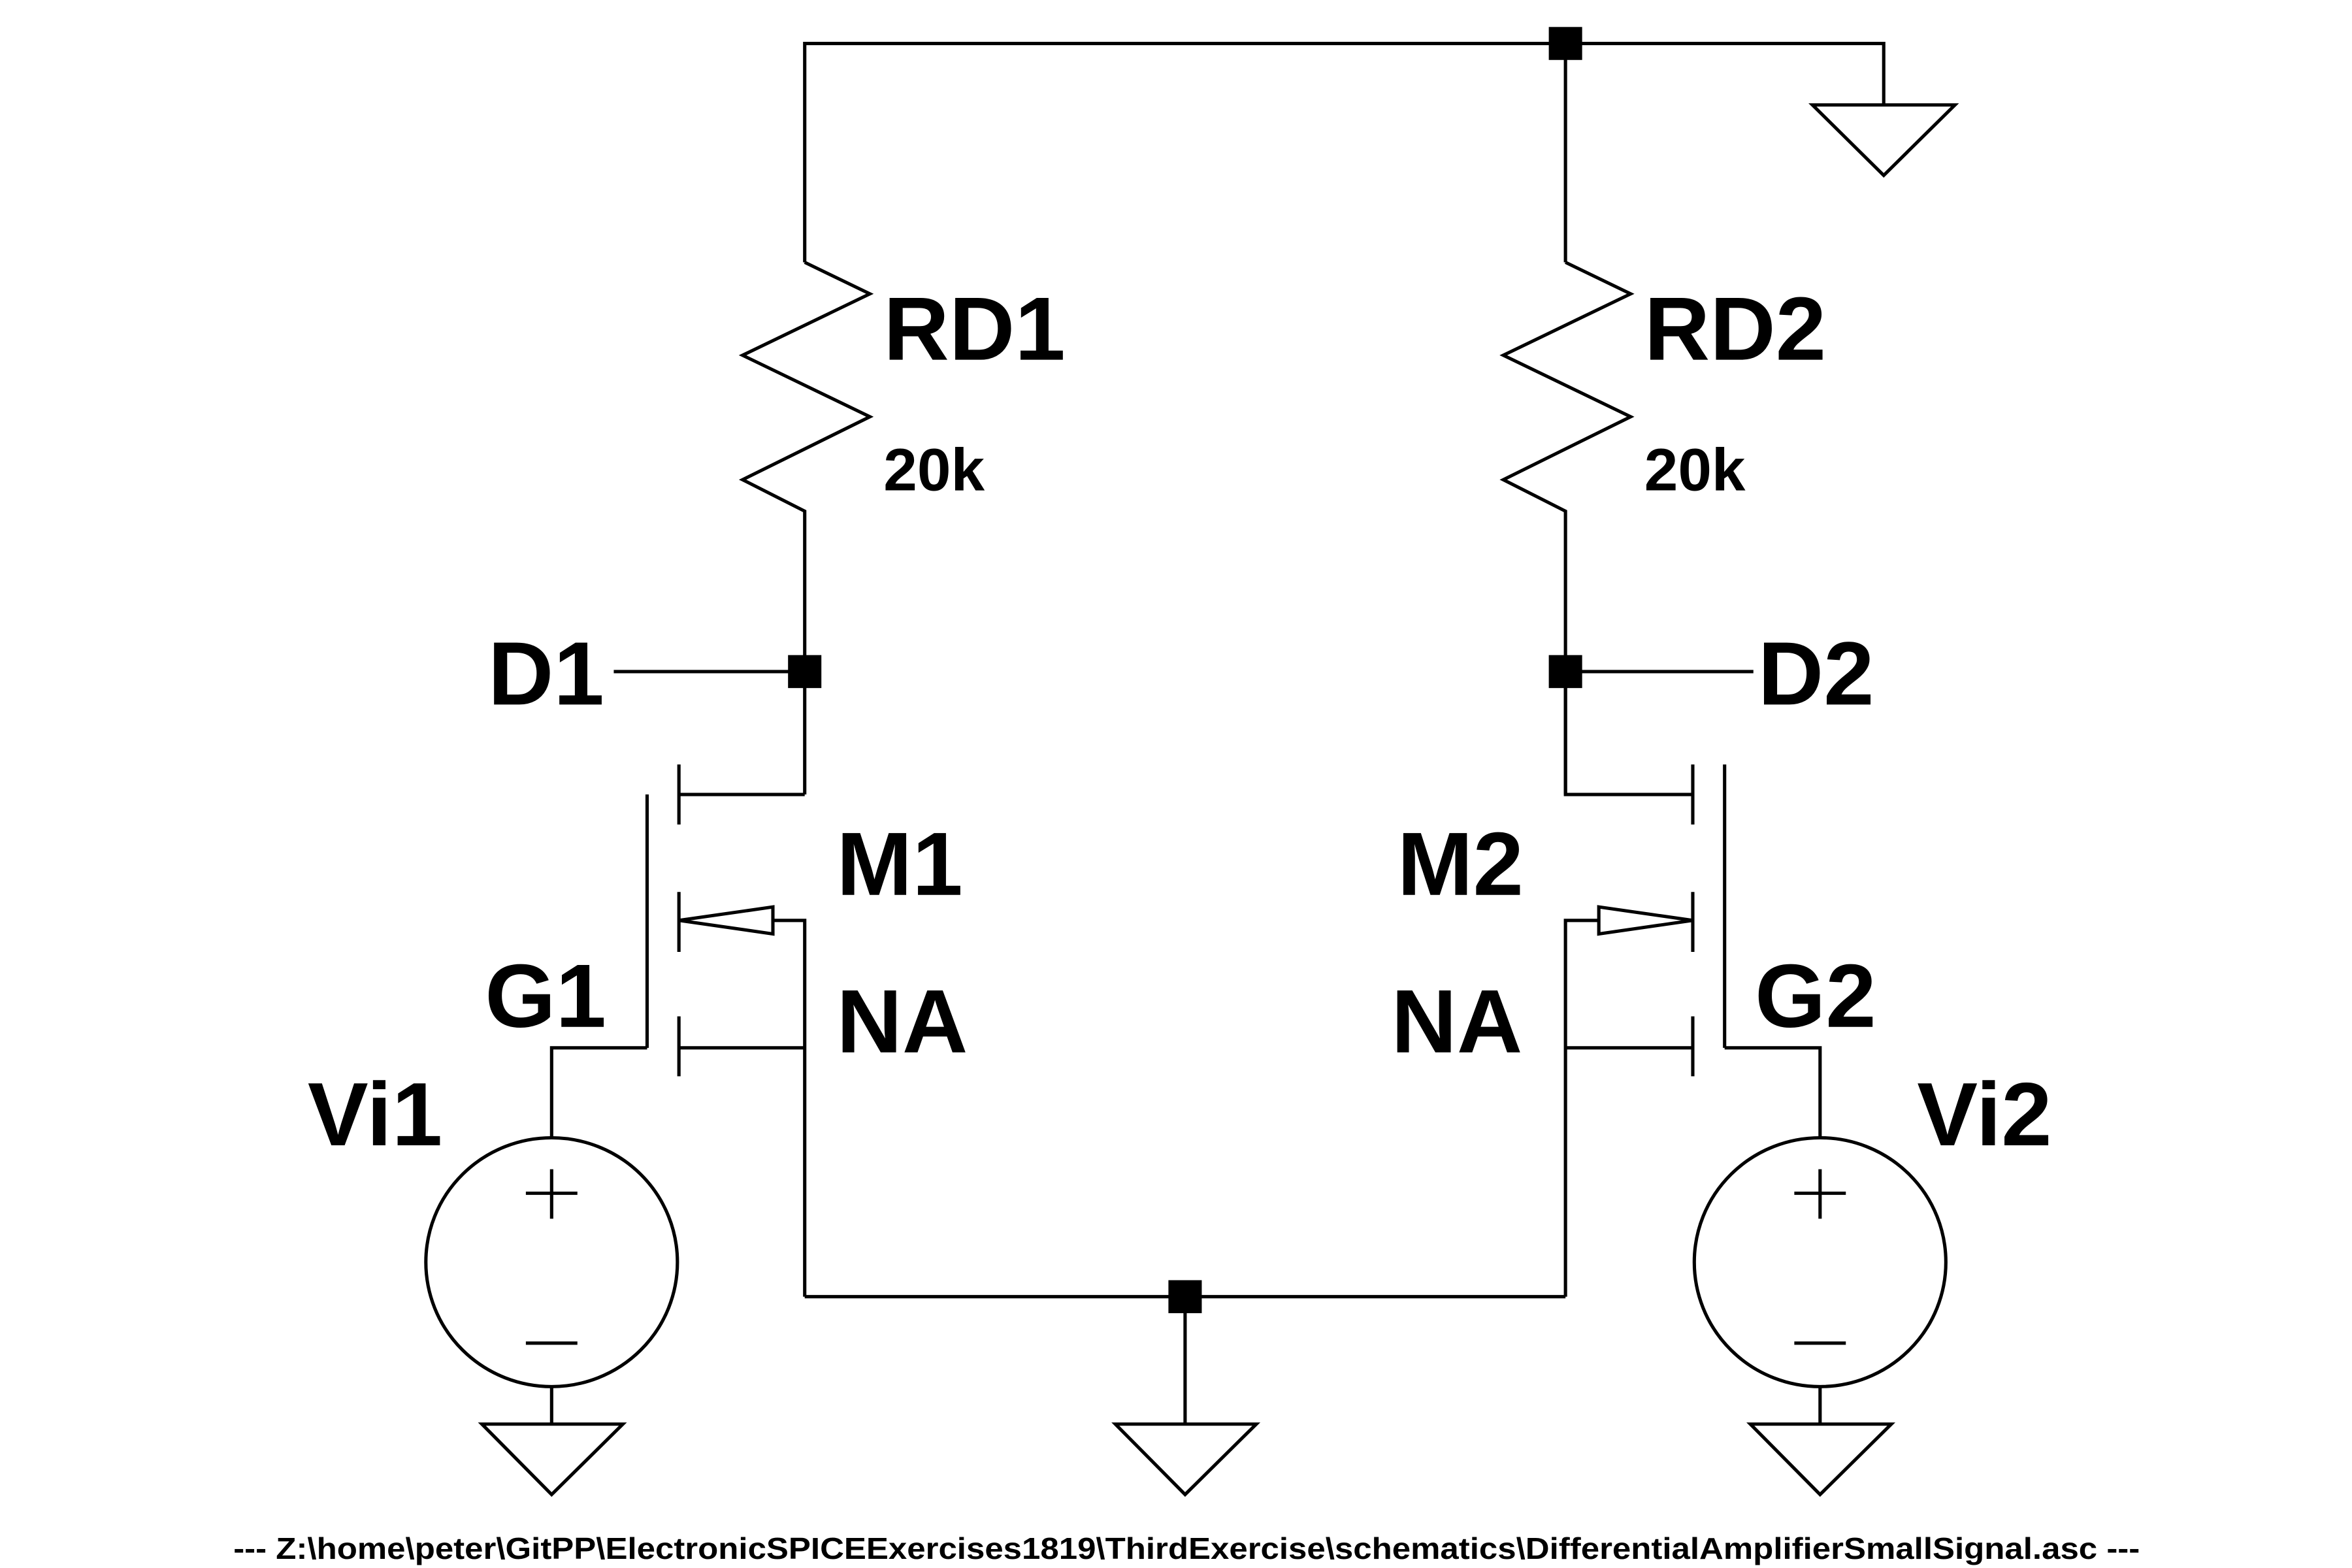 The width and height of the screenshot is (2352, 1568). I want to click on voltage-source-vi2, so click(1820, 1316).